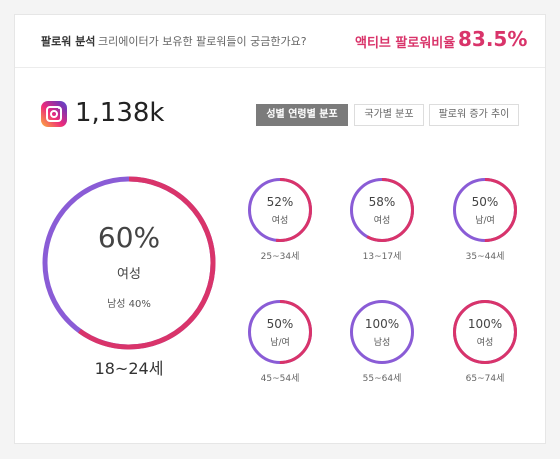  What do you see at coordinates (129, 237) in the screenshot?
I see `main-pct: 60%` at bounding box center [129, 237].